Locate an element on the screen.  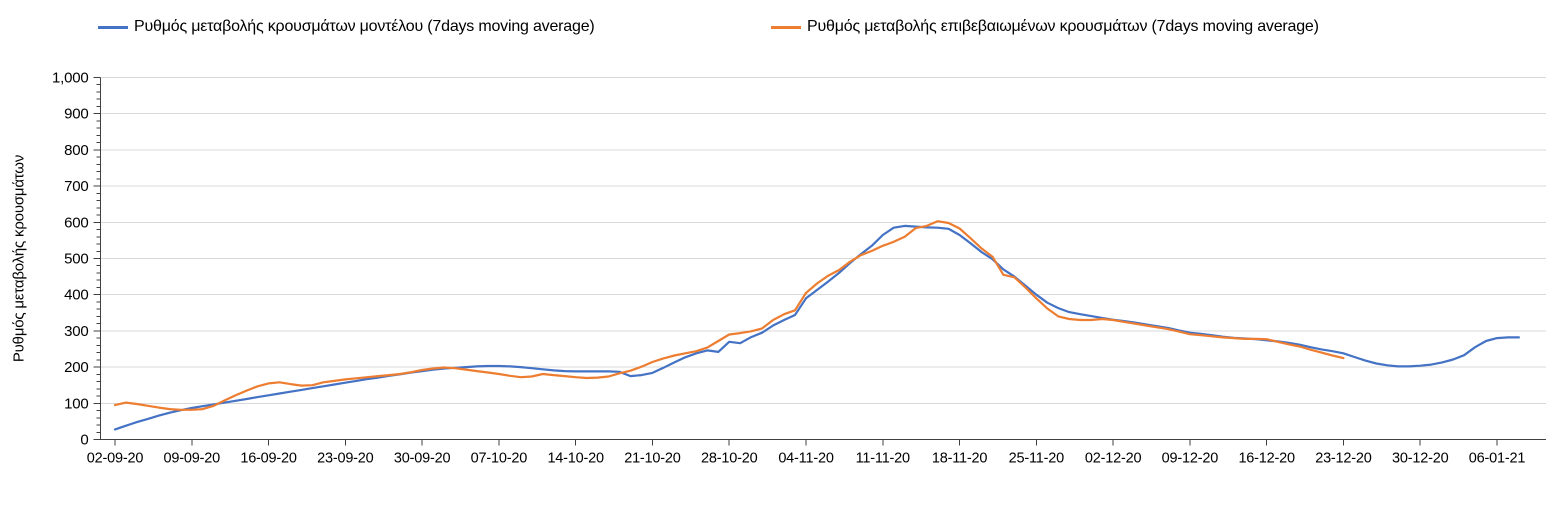
svg-text: 30-12-20 is located at coordinates (1420, 459).